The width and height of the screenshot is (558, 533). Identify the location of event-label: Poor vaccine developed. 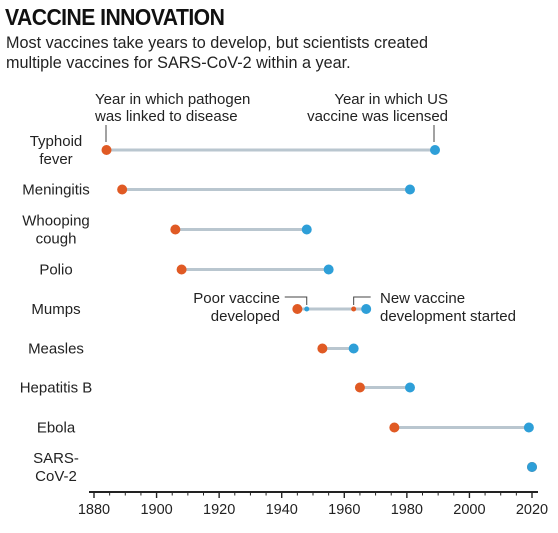
(236, 307).